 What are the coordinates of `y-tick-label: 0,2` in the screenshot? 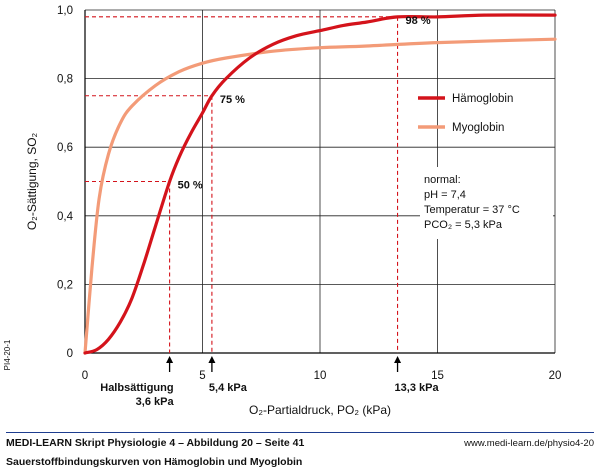 It's located at (65, 285).